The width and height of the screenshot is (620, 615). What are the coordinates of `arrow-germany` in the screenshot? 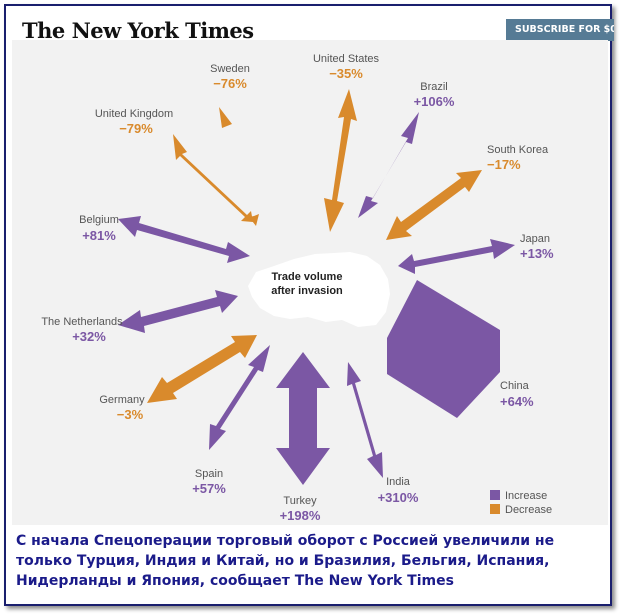 It's located at (202, 369).